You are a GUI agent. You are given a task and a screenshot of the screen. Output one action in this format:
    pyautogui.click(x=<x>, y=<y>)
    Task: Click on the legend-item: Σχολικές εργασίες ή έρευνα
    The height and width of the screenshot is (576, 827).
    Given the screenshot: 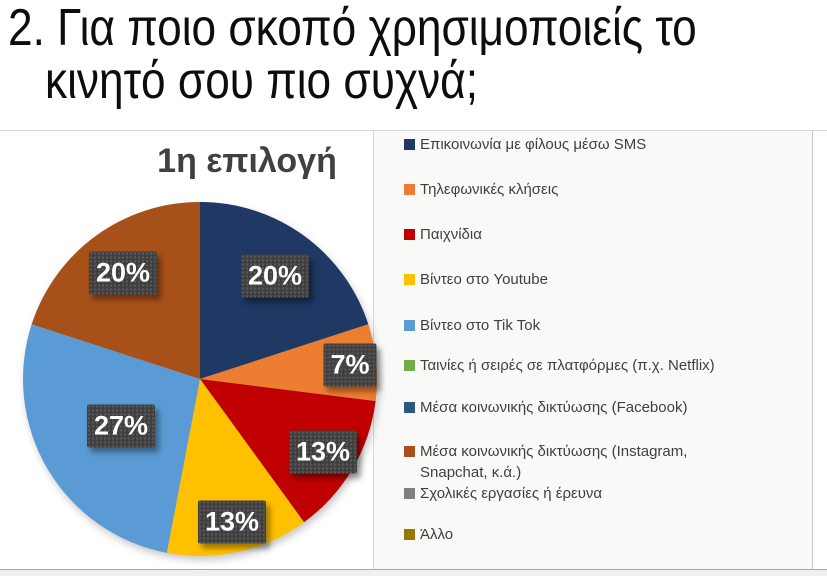 What is the action you would take?
    pyautogui.click(x=596, y=493)
    